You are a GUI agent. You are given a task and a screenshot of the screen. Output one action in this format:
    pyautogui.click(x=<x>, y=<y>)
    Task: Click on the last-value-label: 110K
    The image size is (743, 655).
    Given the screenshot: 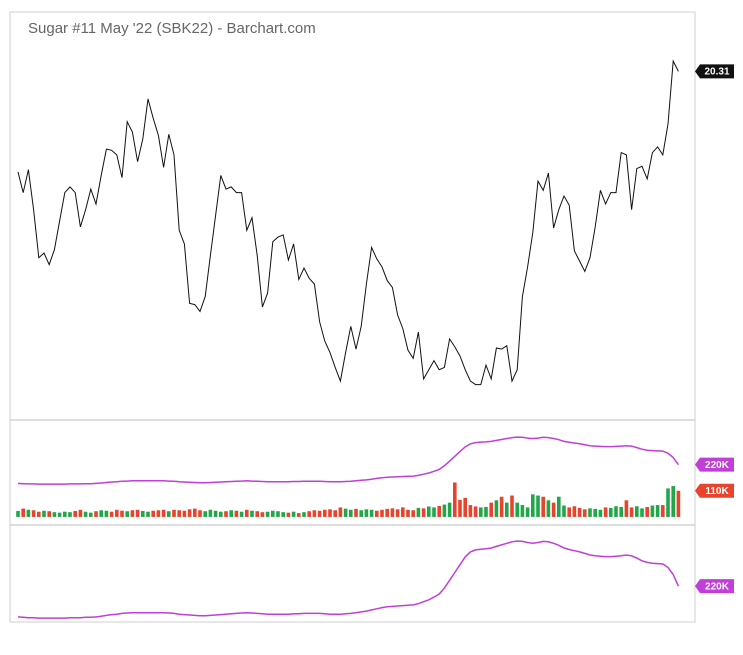 What is the action you would take?
    pyautogui.click(x=717, y=491)
    